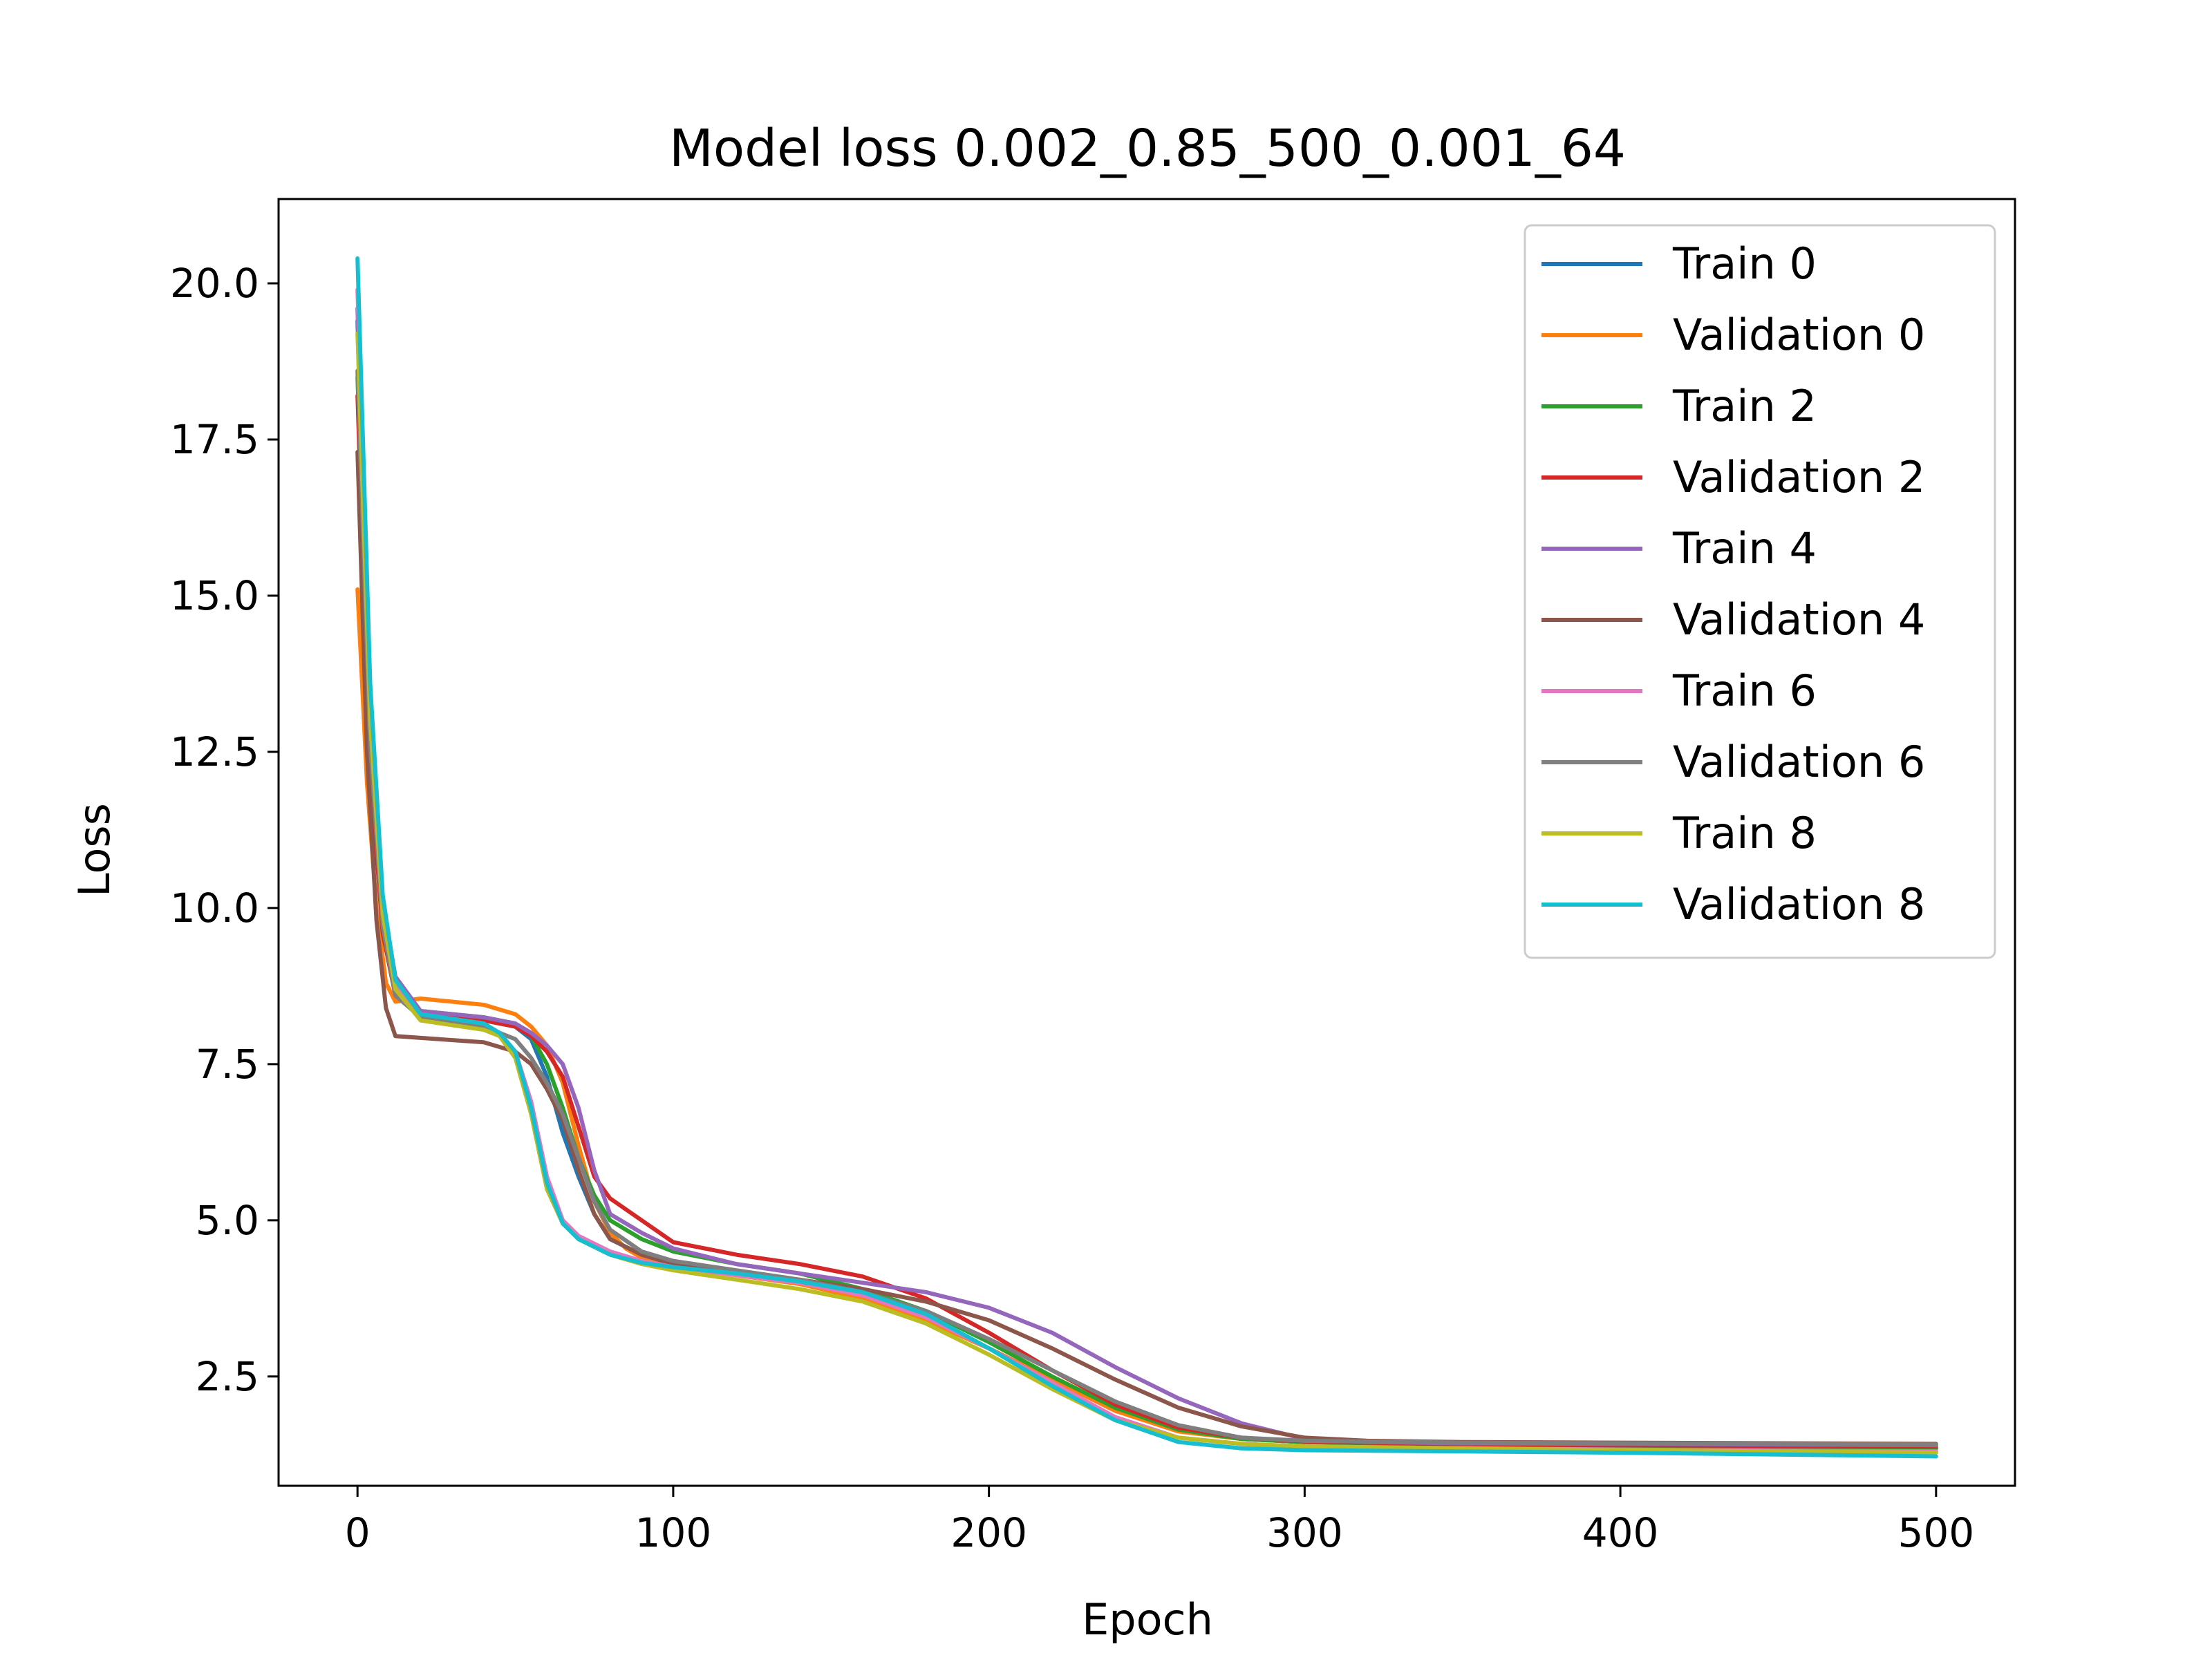 The width and height of the screenshot is (2212, 1662). I want to click on y-tick-label: 2.5, so click(228, 1377).